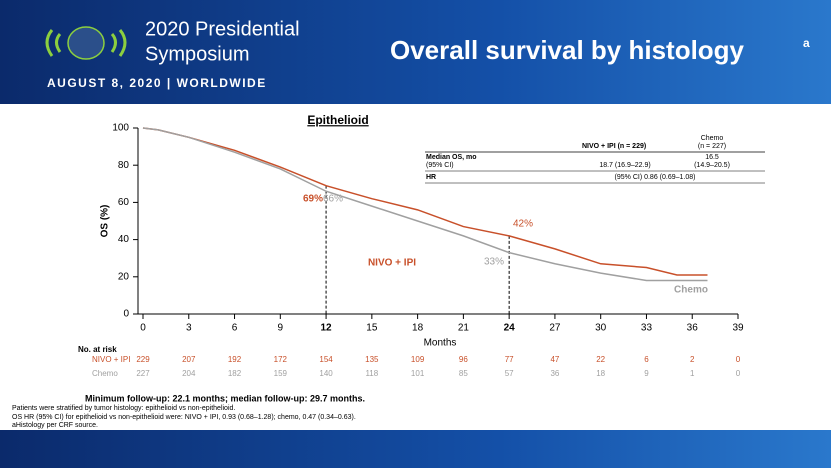 The height and width of the screenshot is (473, 831). Describe the element at coordinates (327, 328) in the screenshot. I see `x-tick-label: 12` at that location.